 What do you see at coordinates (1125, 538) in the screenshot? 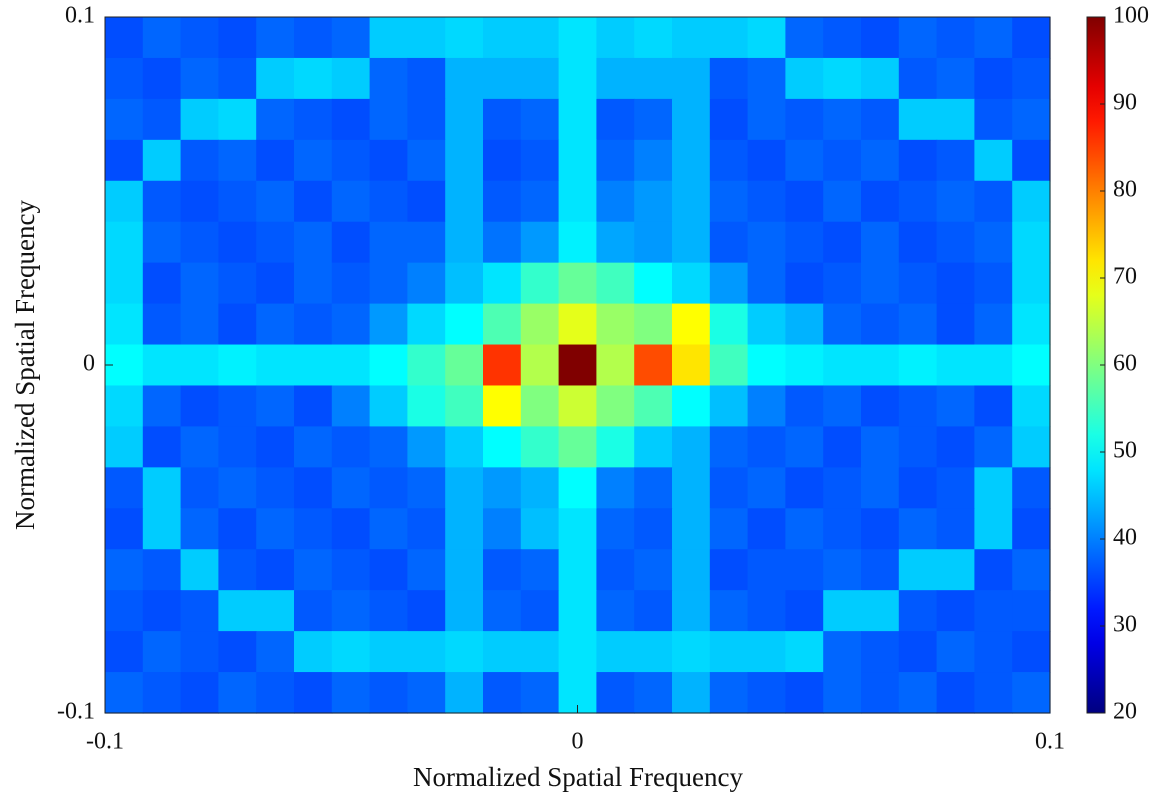
I see `colorbar-tick-label: 40` at bounding box center [1125, 538].